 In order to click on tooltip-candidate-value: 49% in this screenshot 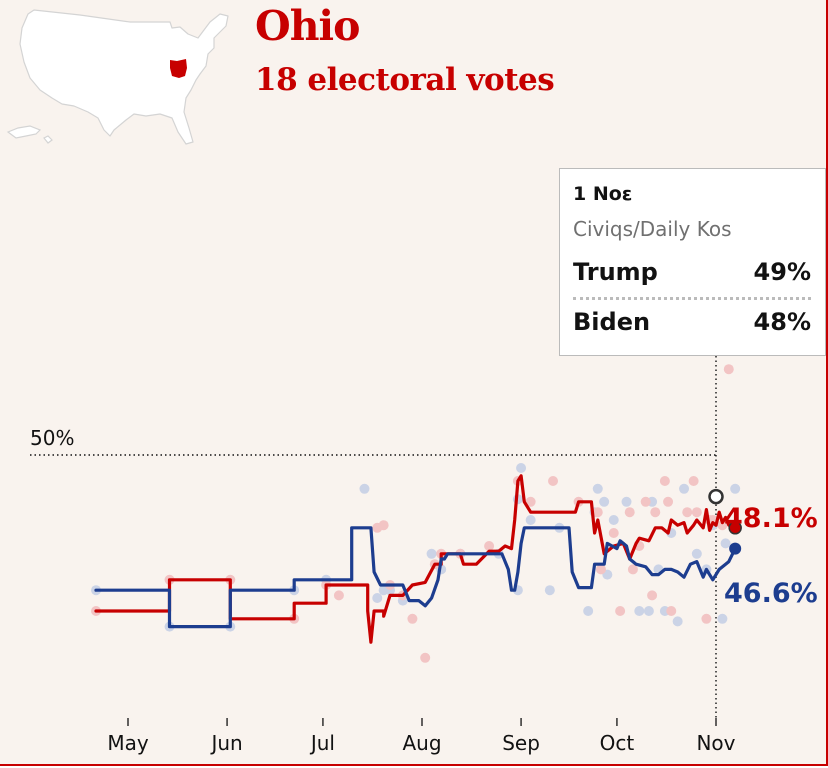, I will do `click(782, 272)`.